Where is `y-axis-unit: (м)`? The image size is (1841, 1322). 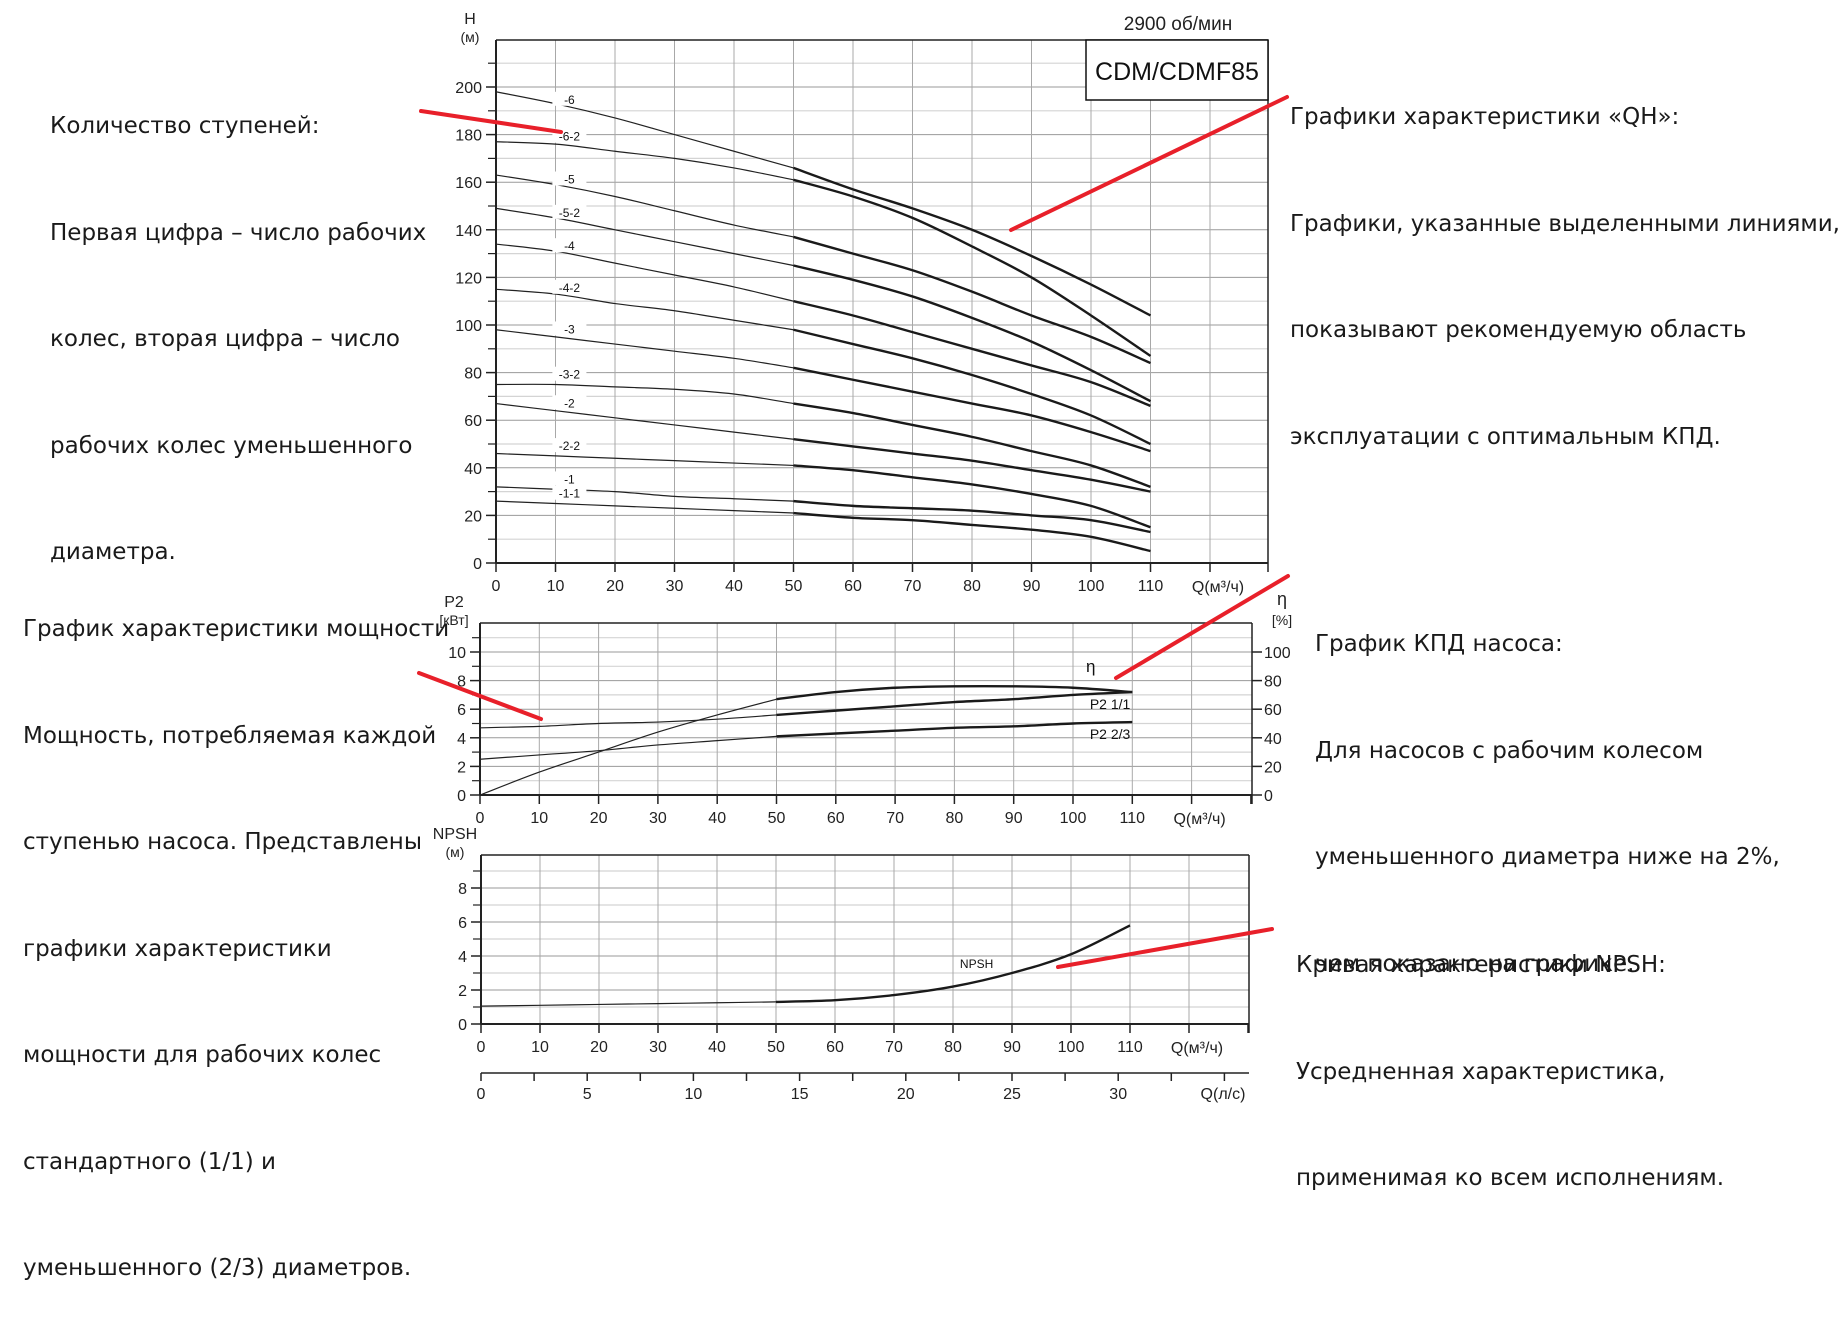
y-axis-unit: (м) is located at coordinates (455, 852).